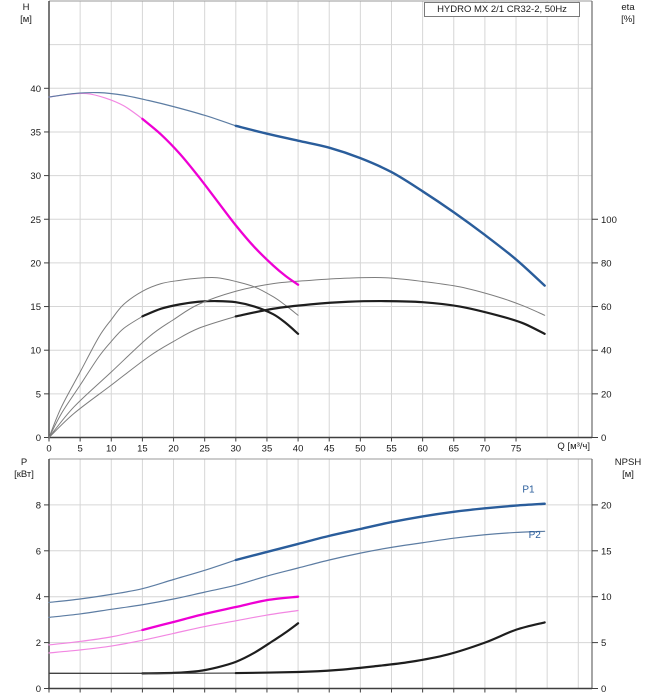  What do you see at coordinates (391, 449) in the screenshot?
I see `x-tick-label: 55` at bounding box center [391, 449].